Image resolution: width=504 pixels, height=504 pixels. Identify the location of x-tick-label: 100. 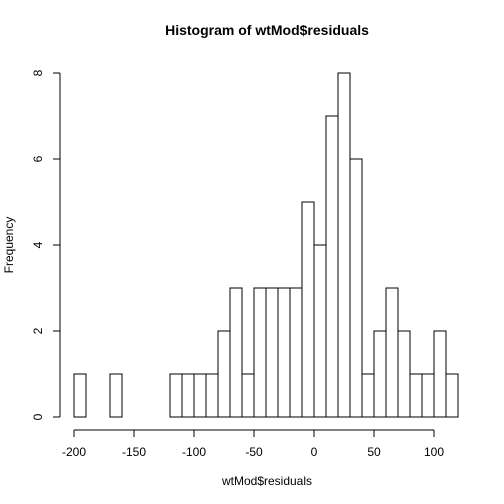
(434, 452).